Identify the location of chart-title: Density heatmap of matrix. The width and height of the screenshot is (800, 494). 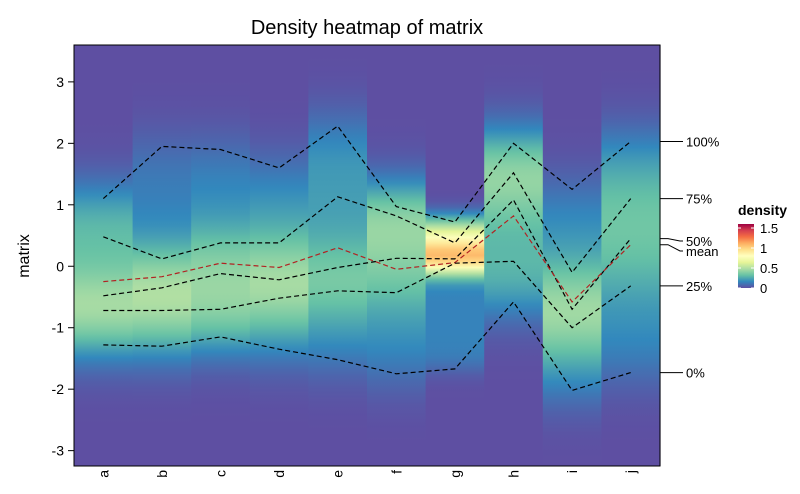
(367, 28).